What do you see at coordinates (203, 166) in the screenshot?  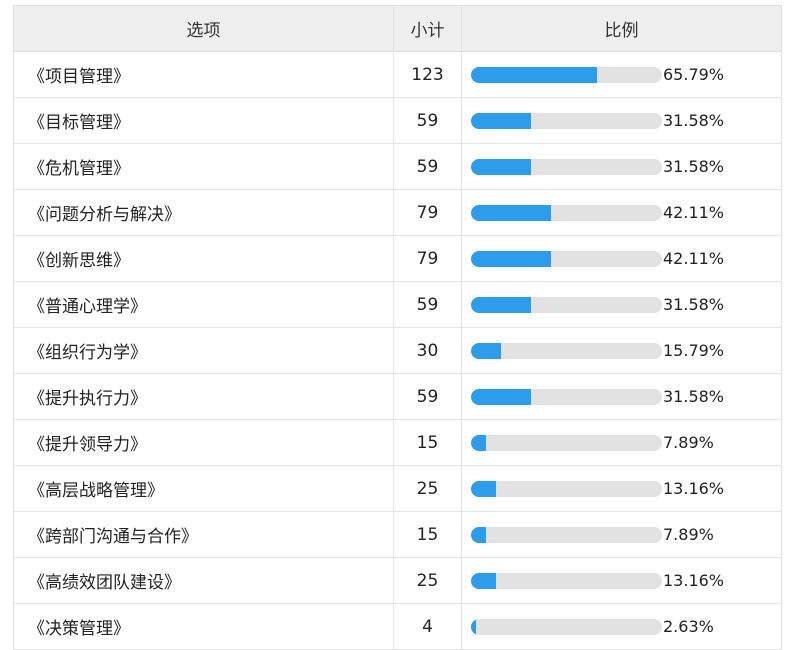 I see `option-cell: 《危机管理》` at bounding box center [203, 166].